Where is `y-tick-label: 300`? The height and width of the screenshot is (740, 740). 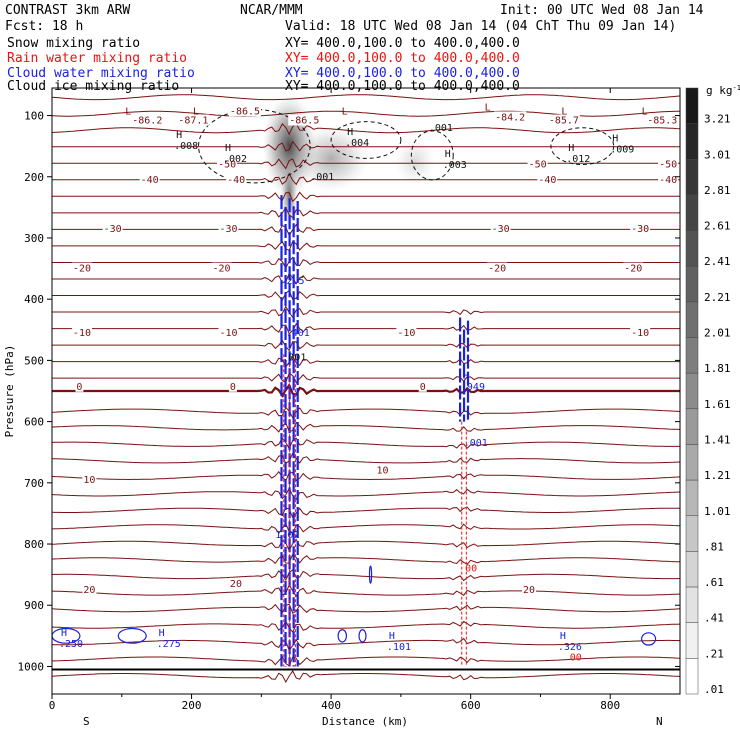
y-tick-label: 300 is located at coordinates (34, 238).